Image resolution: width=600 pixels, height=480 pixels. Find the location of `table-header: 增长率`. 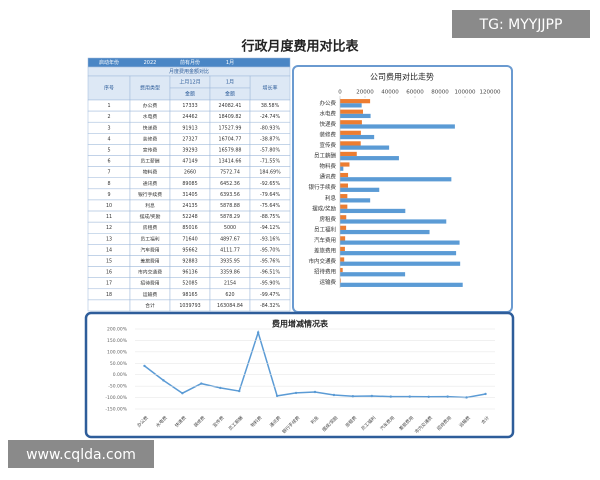

table-header: 增长率 is located at coordinates (269, 88).